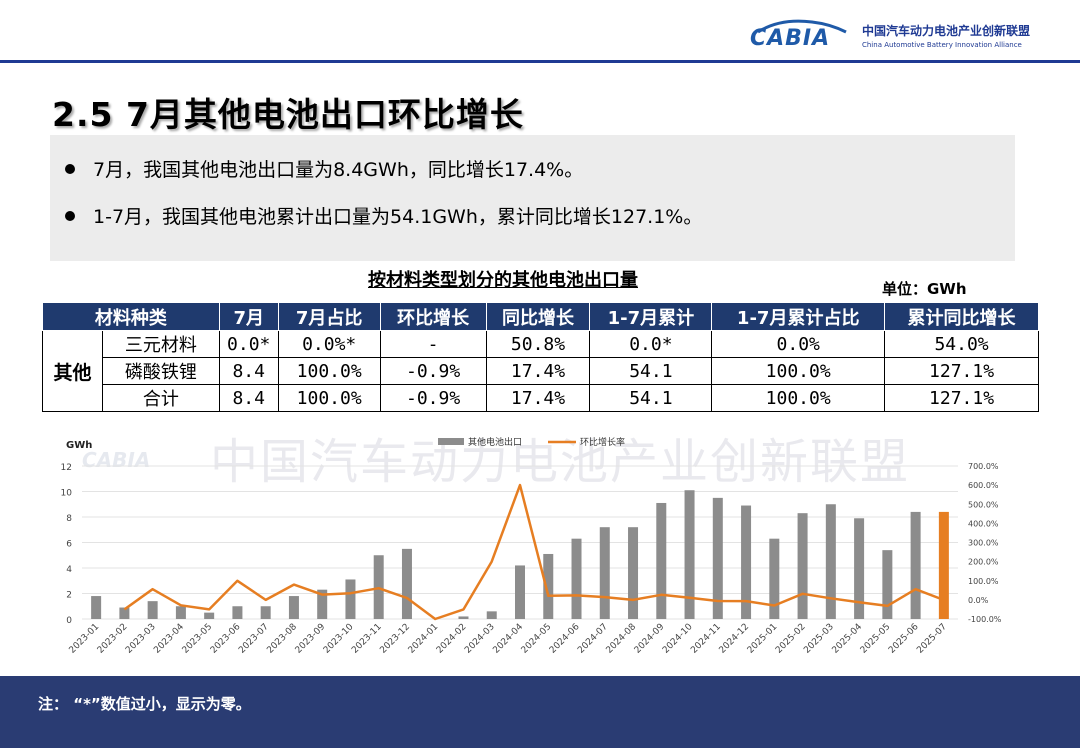 The image size is (1080, 748). What do you see at coordinates (945, 30) in the screenshot?
I see `org-name-cn: 中国汽车动力电池产业创新联盟` at bounding box center [945, 30].